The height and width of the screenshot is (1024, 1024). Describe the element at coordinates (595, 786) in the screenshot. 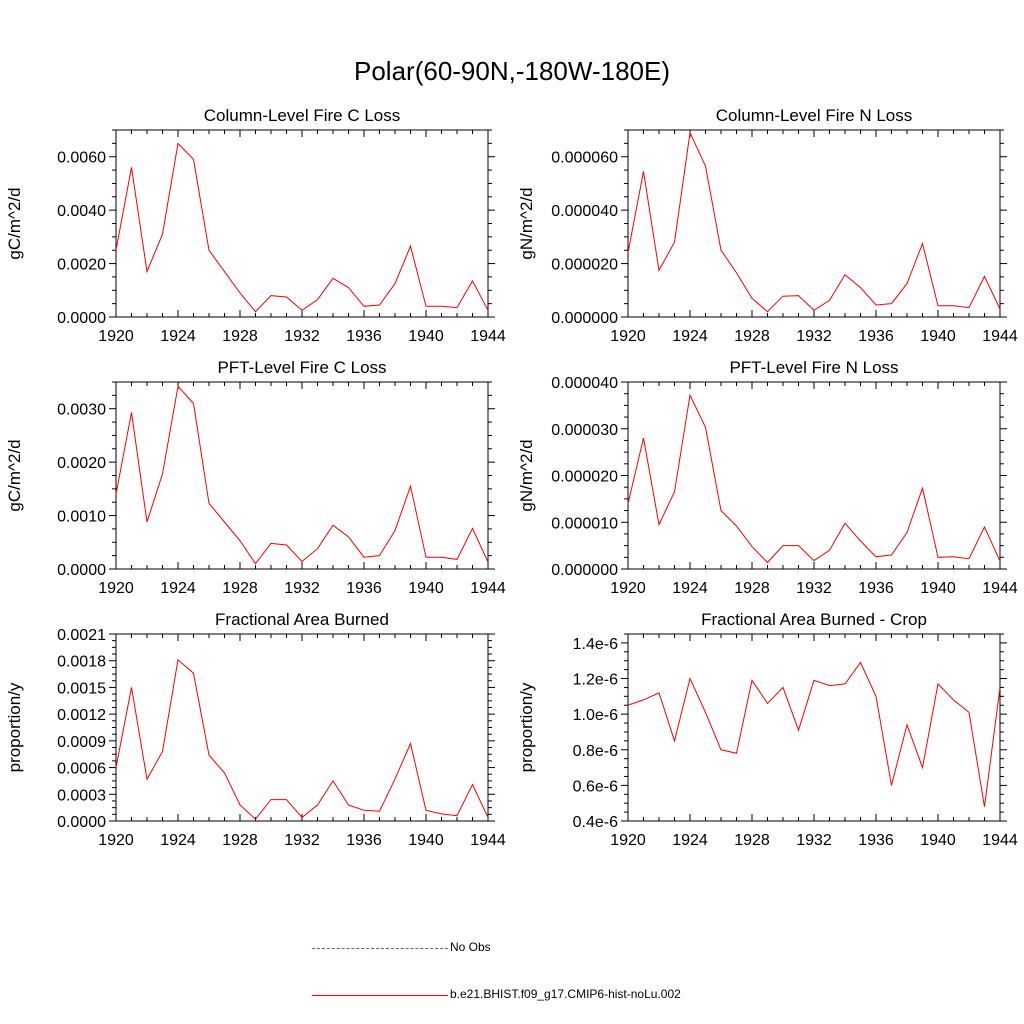

I see `y-tick-label: 0.6e-6` at that location.